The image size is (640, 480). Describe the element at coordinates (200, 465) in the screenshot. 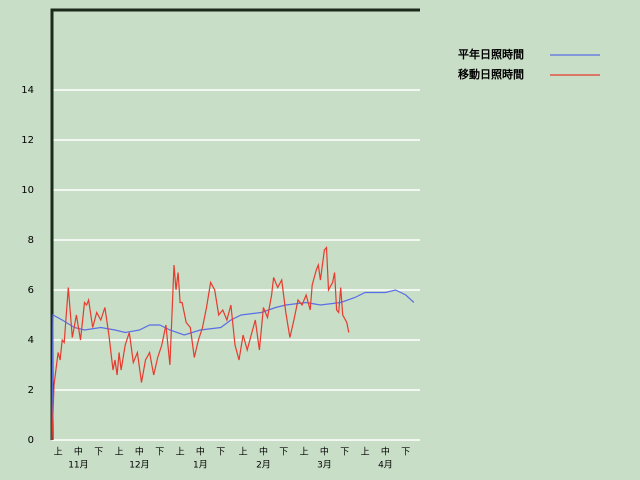

I see `month-label: 1月` at that location.